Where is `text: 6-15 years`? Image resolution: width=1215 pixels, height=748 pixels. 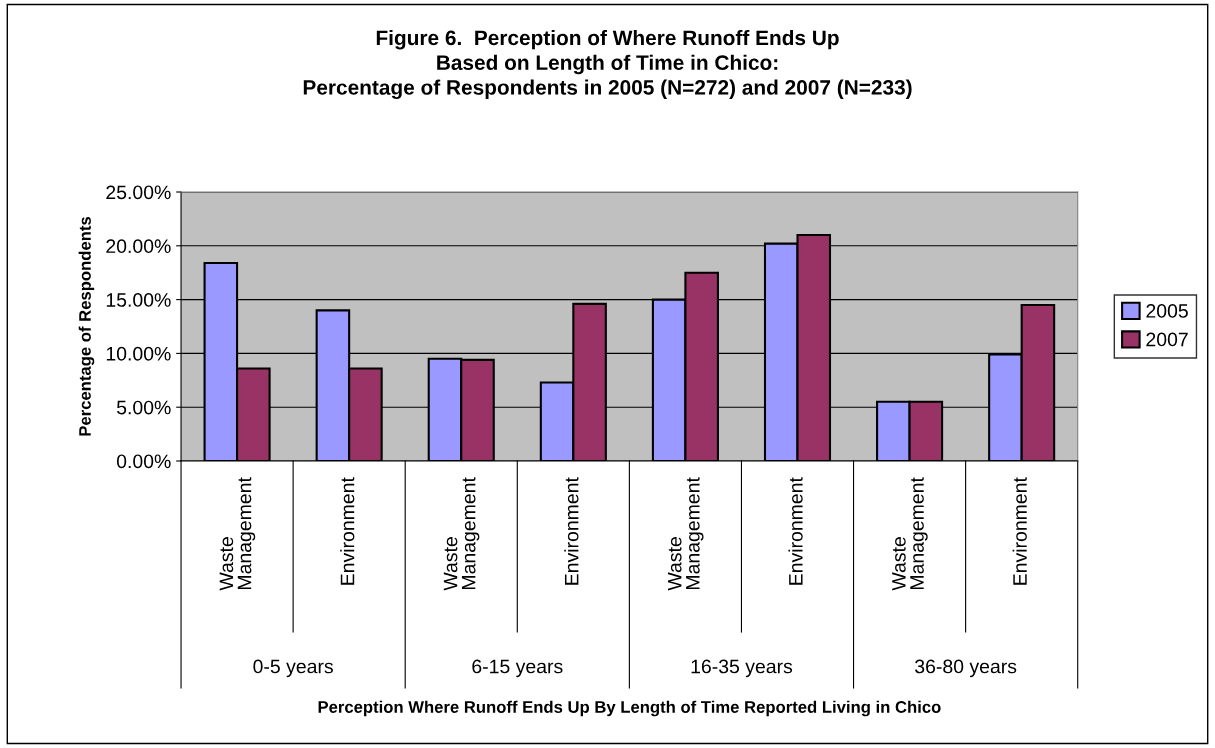
text: 6-15 years is located at coordinates (517, 668).